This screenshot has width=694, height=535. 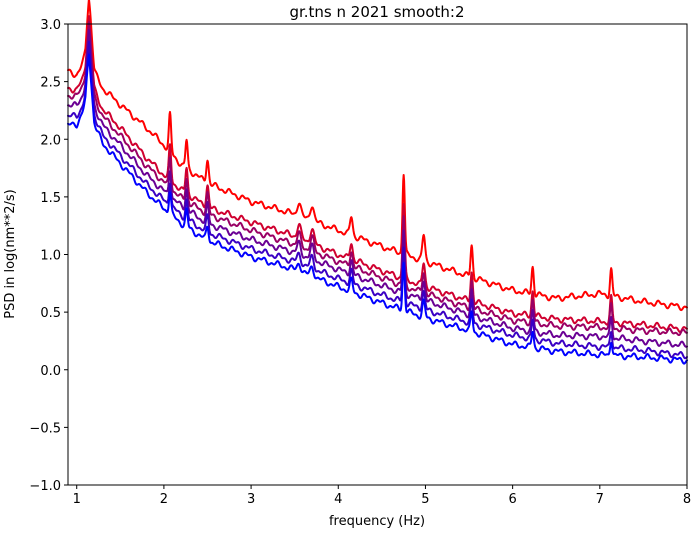 I want to click on x-tick-label: 1, so click(x=77, y=499).